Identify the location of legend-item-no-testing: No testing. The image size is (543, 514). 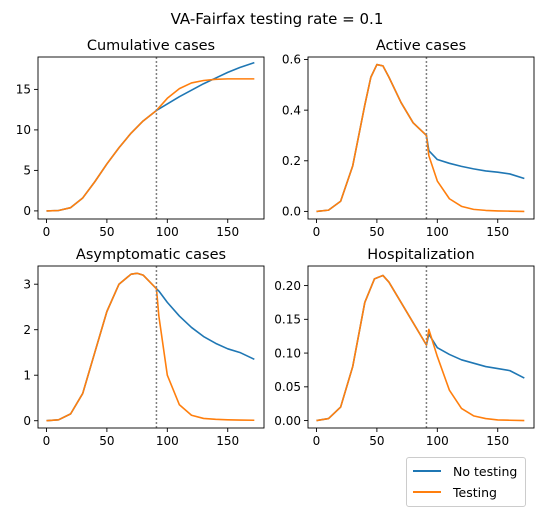
(465, 471).